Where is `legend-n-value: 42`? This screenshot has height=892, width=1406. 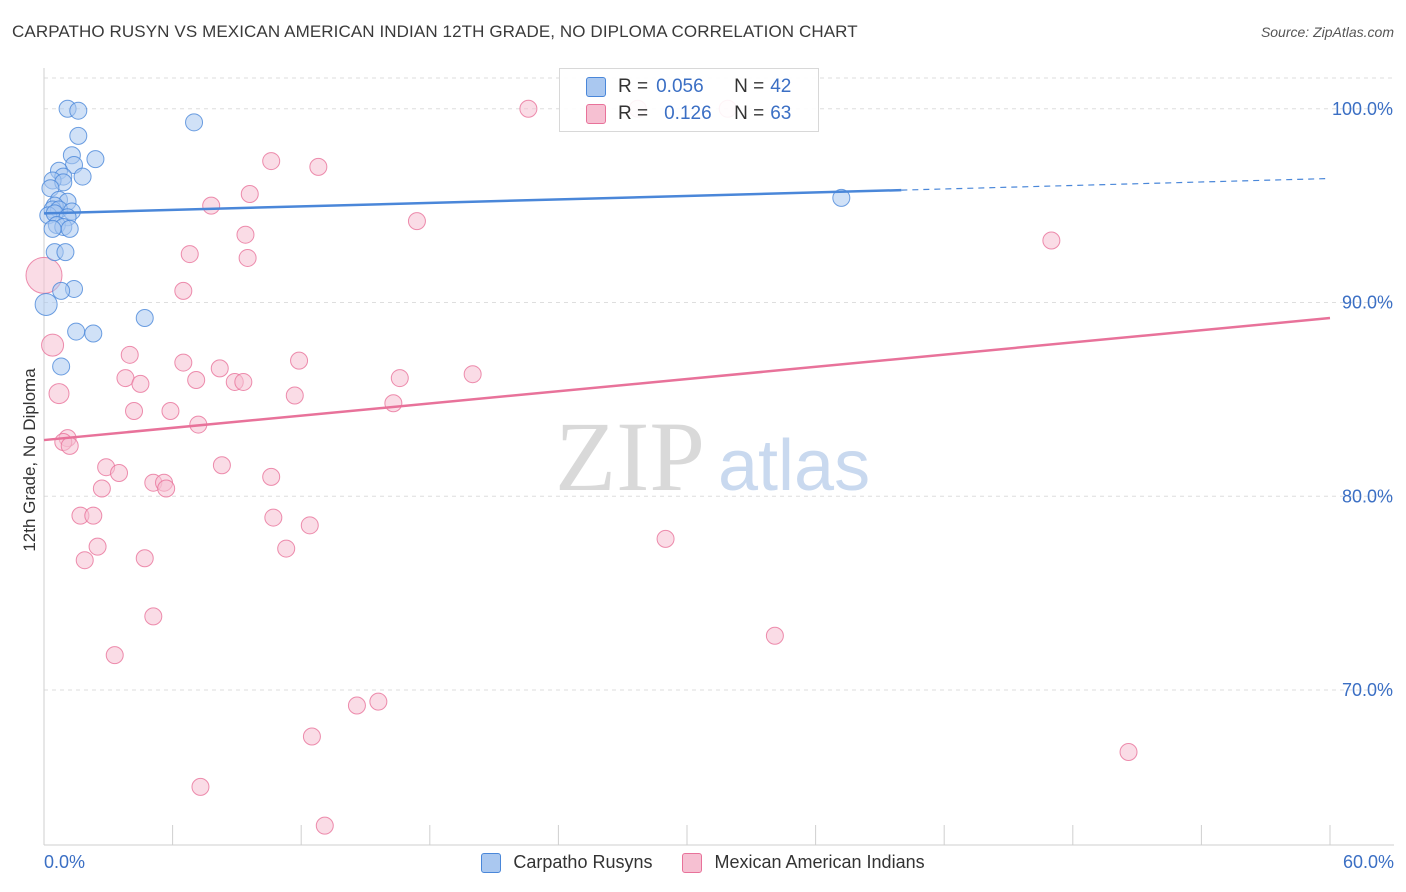 legend-n-value: 42 is located at coordinates (781, 86).